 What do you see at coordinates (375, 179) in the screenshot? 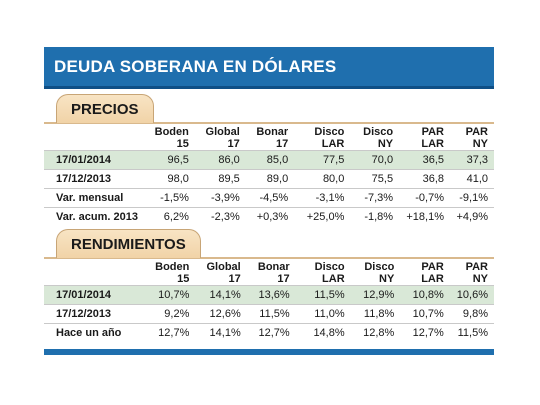
I see `table-cell: 75,5` at bounding box center [375, 179].